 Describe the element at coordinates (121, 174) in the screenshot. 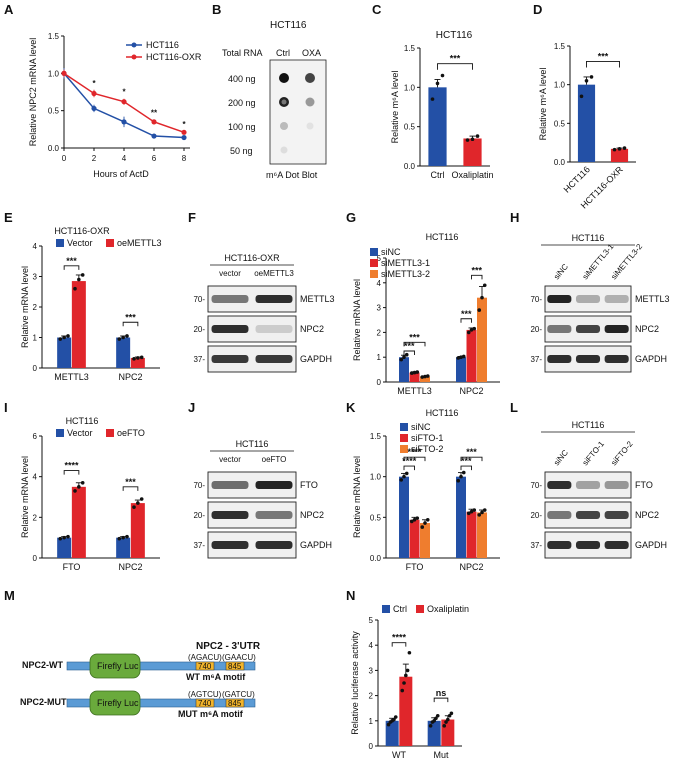

I see `x-axis-label: Hours of ActD` at that location.